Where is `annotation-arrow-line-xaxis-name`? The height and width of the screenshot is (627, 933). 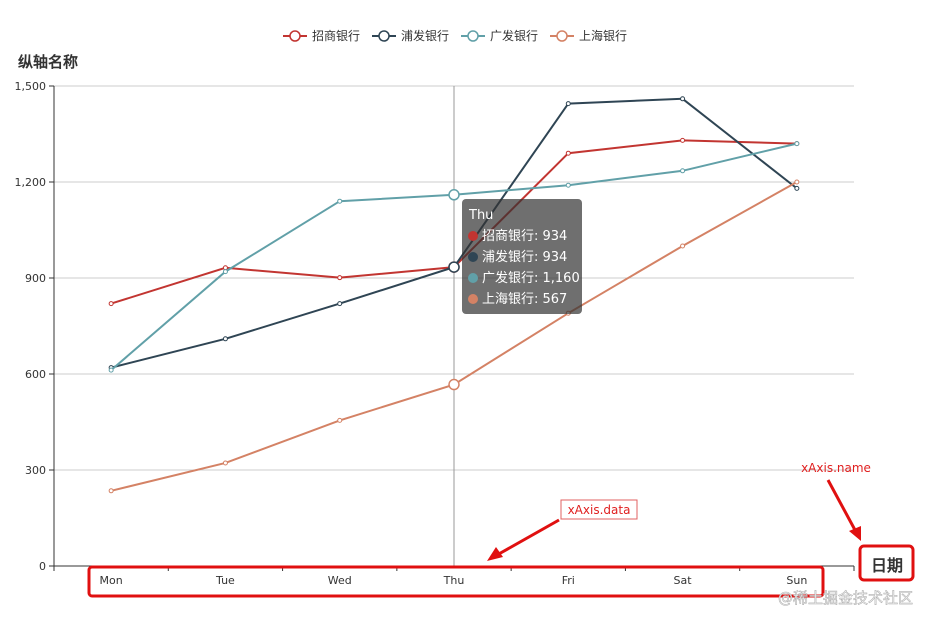 annotation-arrow-line-xaxis-name is located at coordinates (841, 505).